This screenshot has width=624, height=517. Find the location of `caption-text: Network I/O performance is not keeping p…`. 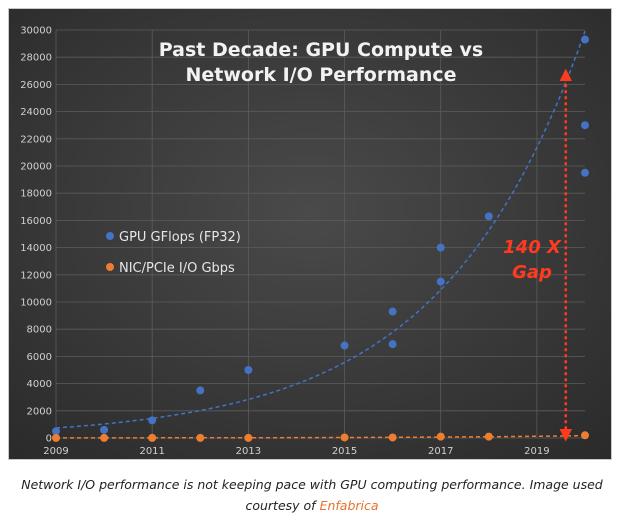

caption-text: Network I/O performance is not keeping p… is located at coordinates (312, 495).